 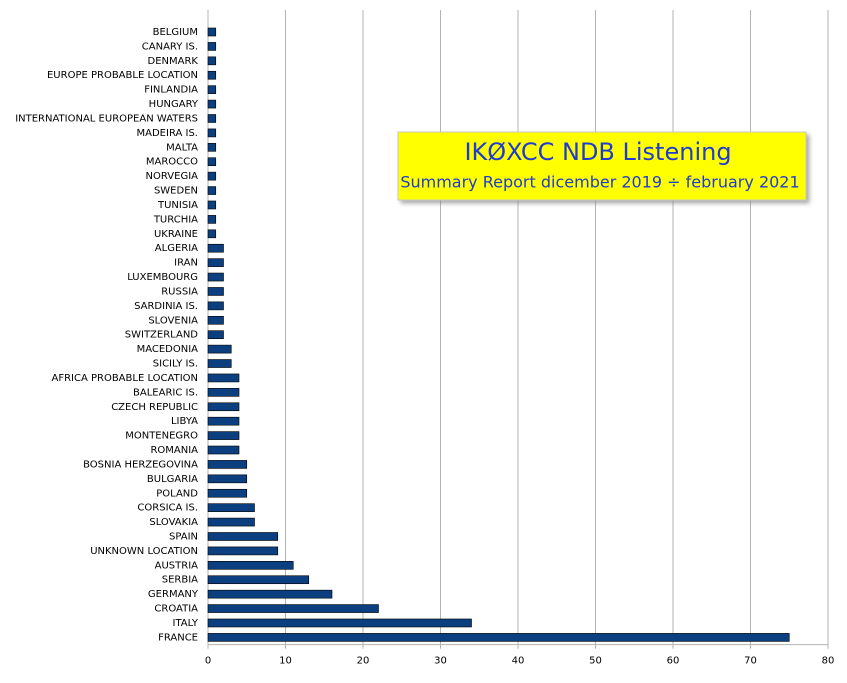 I want to click on y-tick-label: BULGARIA, so click(x=172, y=479).